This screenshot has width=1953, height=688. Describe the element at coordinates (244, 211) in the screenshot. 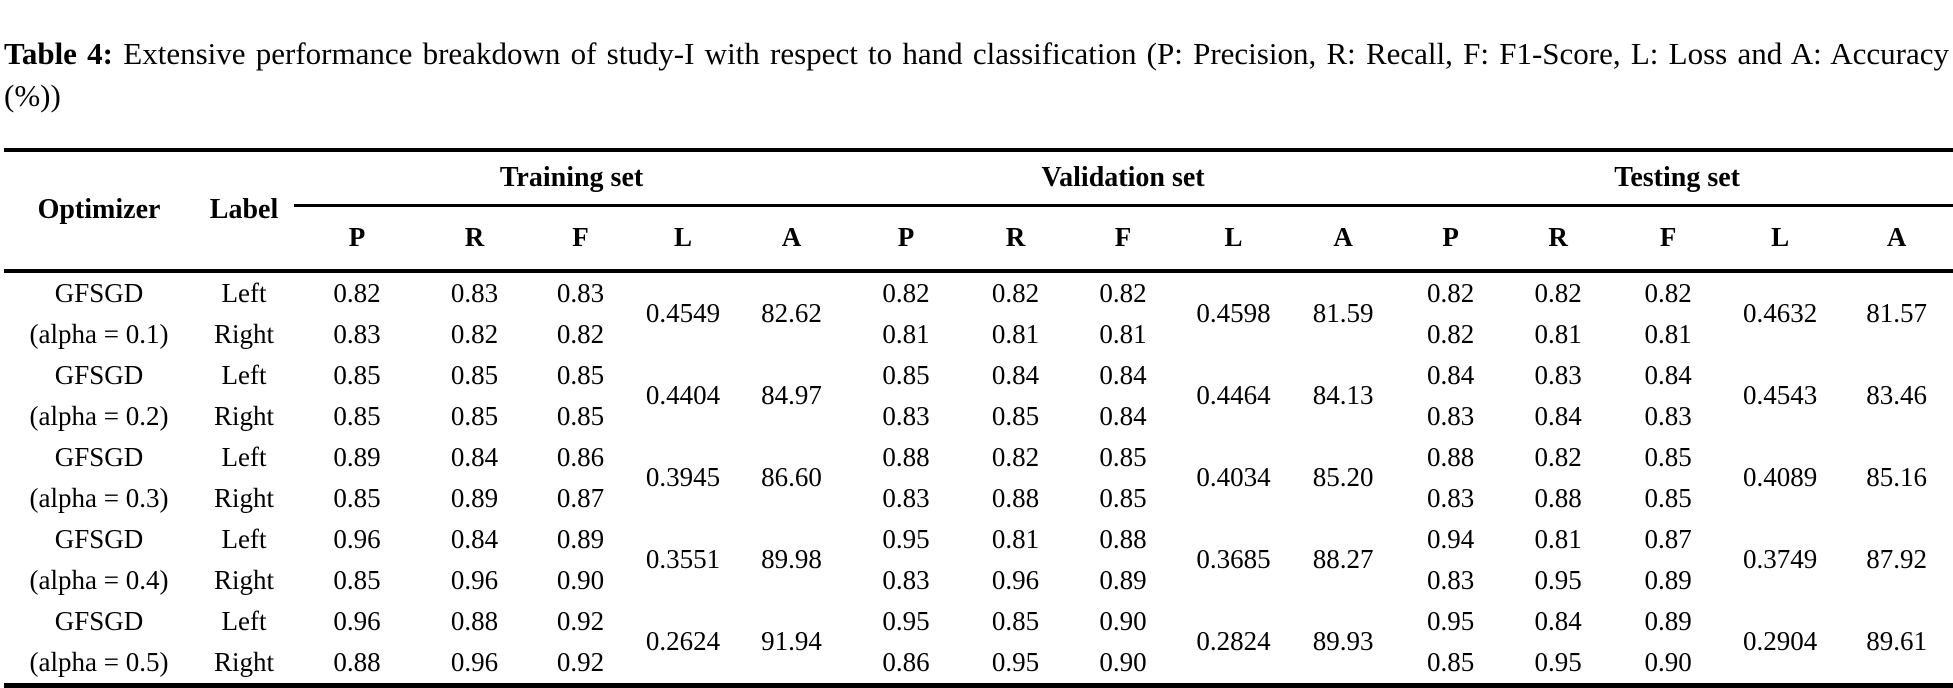

I see `header-label: Label` at that location.